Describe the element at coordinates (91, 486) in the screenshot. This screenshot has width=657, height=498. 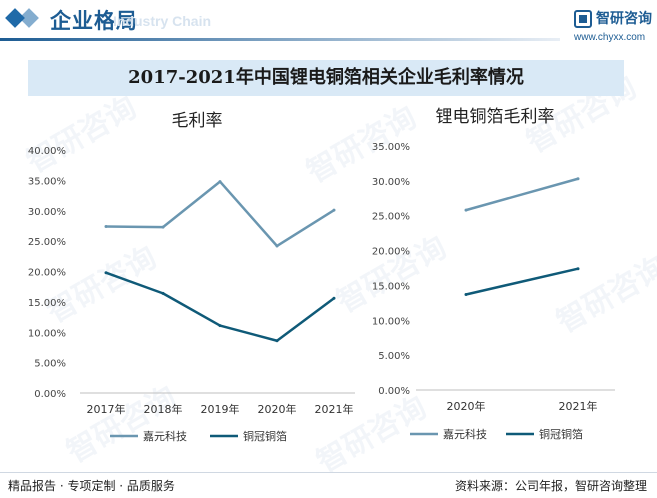
I see `footer-slogan: 精品报告 · 专项定制 · 品质服务` at that location.